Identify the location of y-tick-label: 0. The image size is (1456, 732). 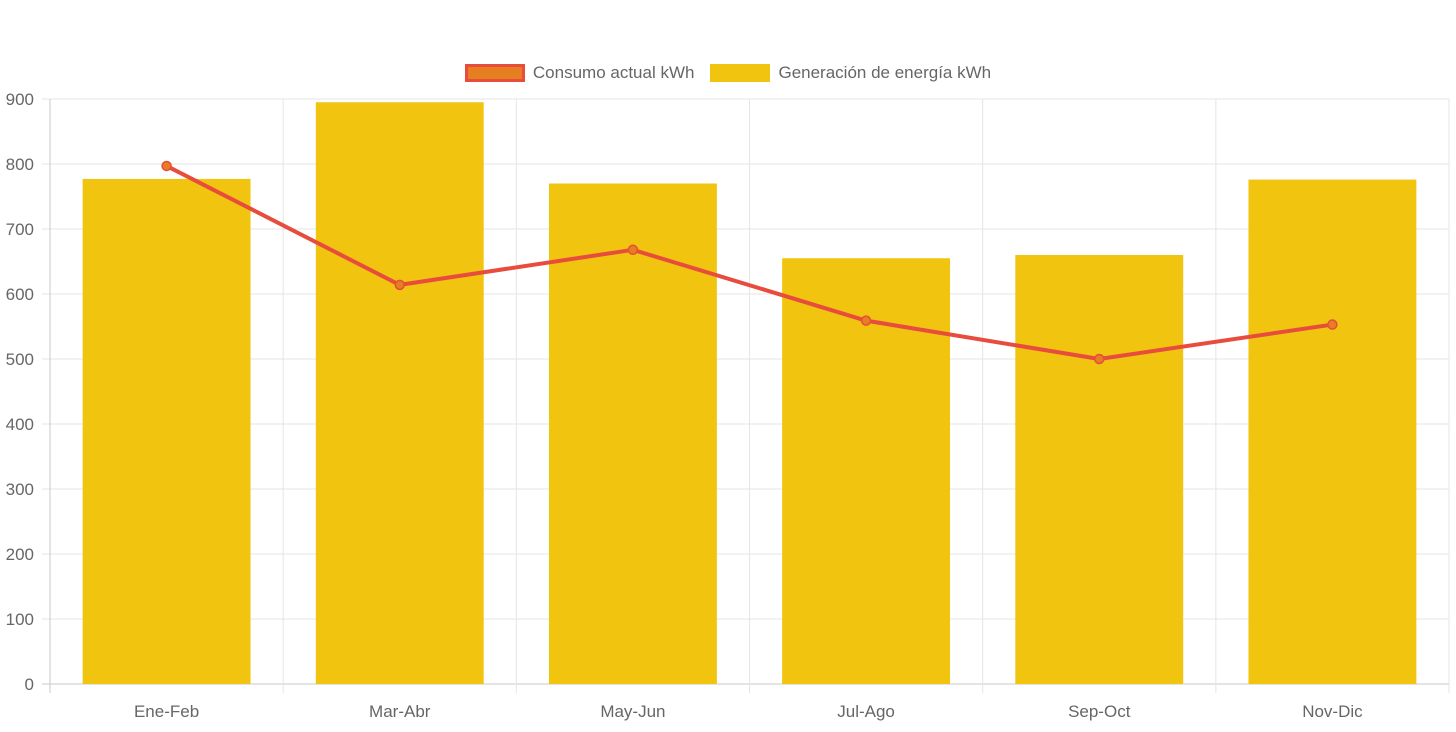
(29, 684).